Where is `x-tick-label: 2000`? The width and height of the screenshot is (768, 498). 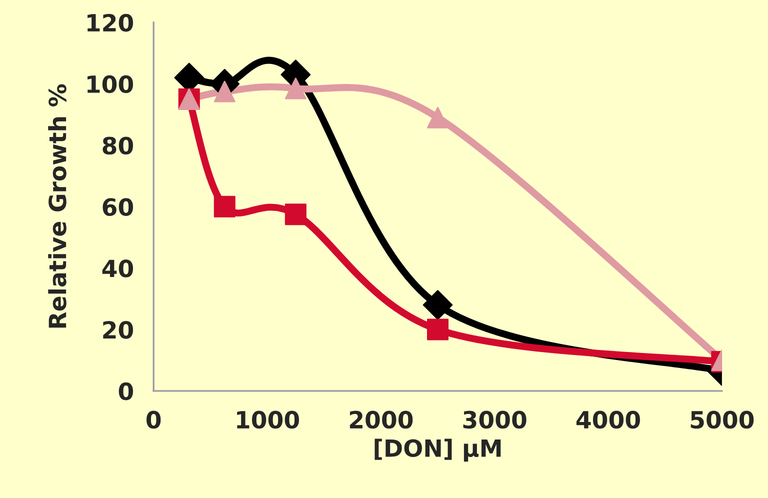 x-tick-label: 2000 is located at coordinates (381, 419).